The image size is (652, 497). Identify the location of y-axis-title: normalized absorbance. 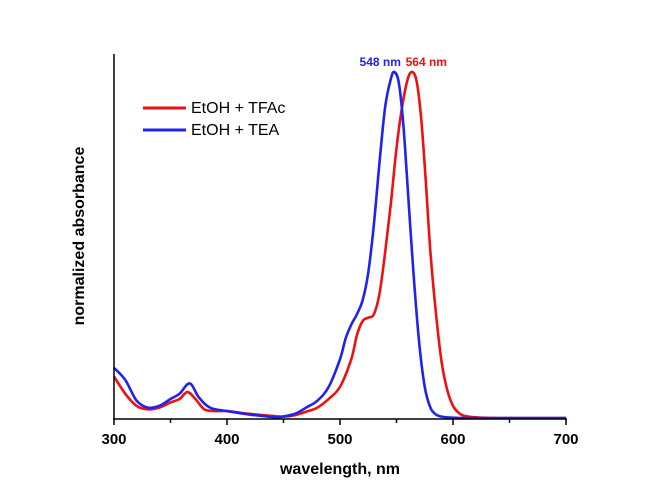
(79, 236).